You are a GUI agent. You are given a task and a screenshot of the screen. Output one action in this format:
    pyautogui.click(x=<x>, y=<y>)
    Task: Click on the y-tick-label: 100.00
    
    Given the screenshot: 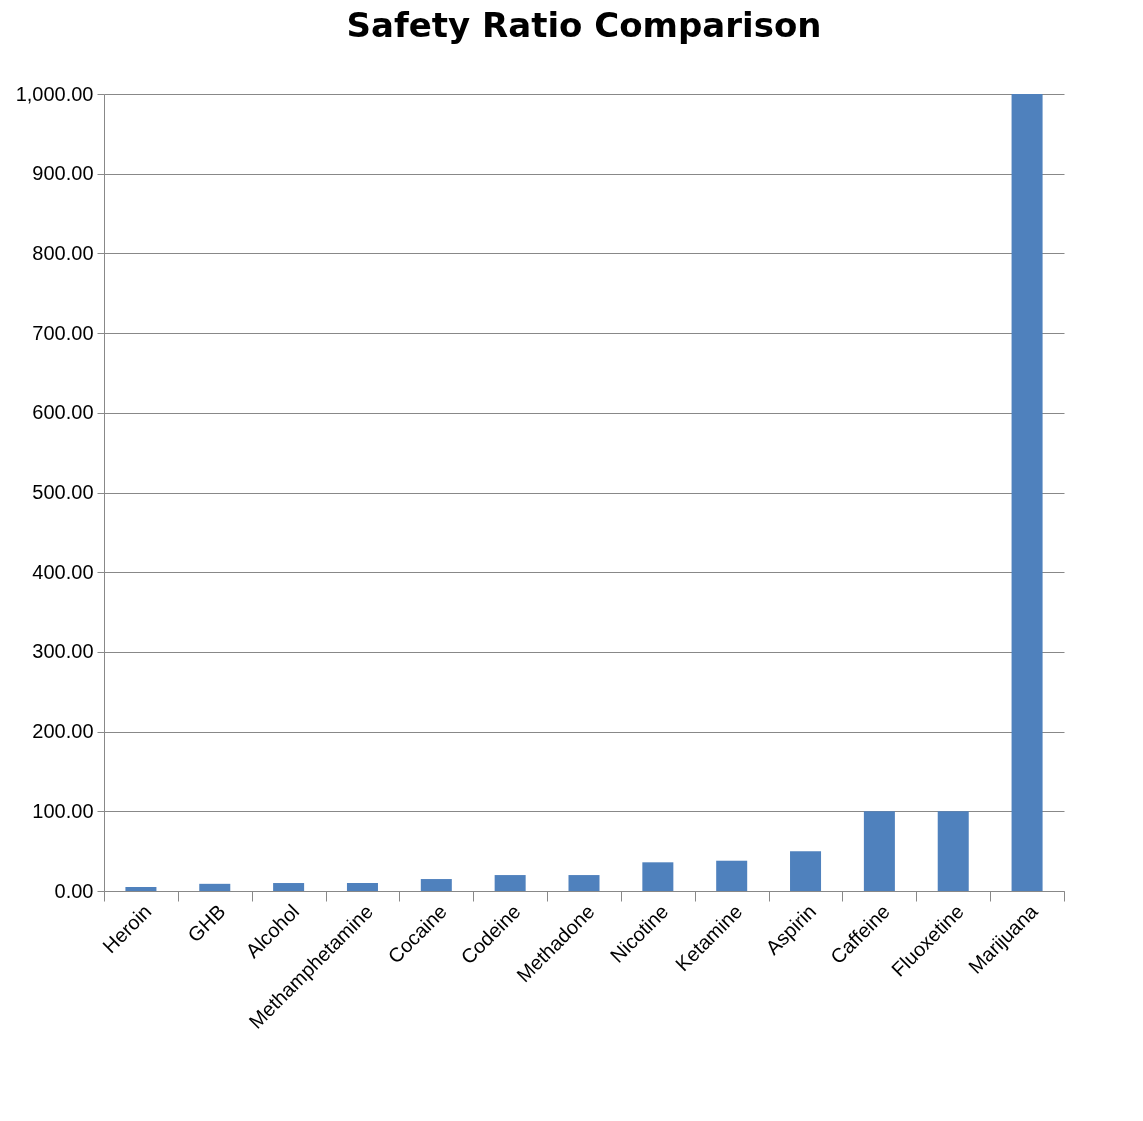 What is the action you would take?
    pyautogui.click(x=63, y=810)
    